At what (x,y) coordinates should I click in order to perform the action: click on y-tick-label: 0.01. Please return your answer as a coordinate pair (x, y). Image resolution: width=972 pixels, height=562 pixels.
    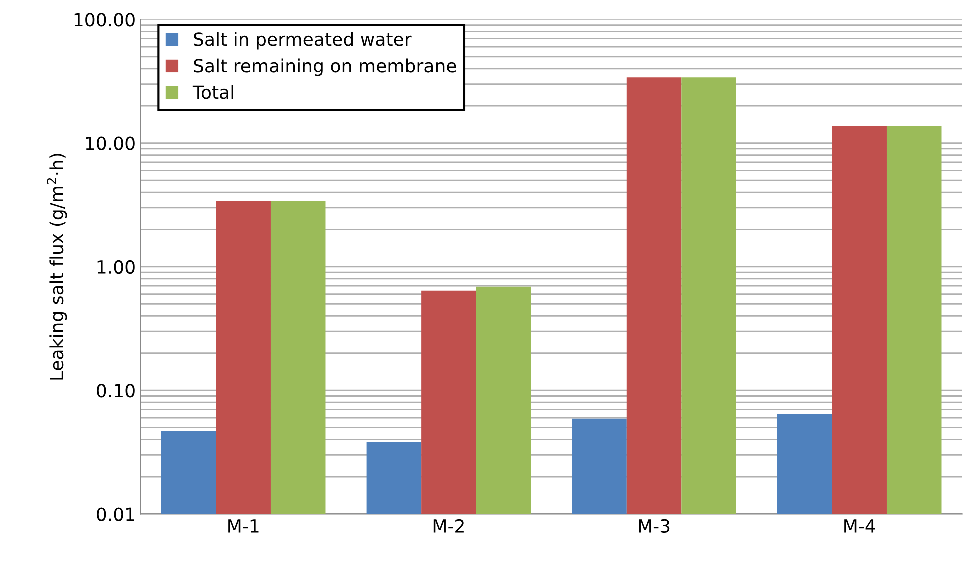
    Looking at the image, I should click on (115, 515).